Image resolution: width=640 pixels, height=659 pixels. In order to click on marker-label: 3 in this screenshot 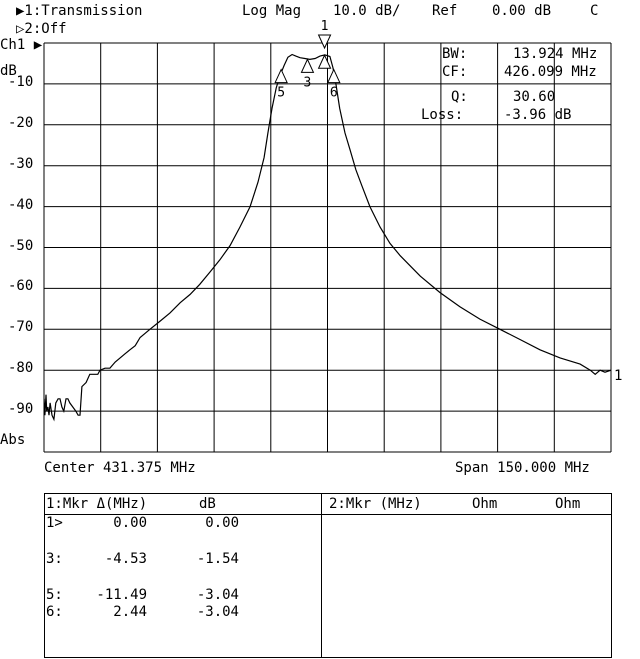, I will do `click(308, 82)`.